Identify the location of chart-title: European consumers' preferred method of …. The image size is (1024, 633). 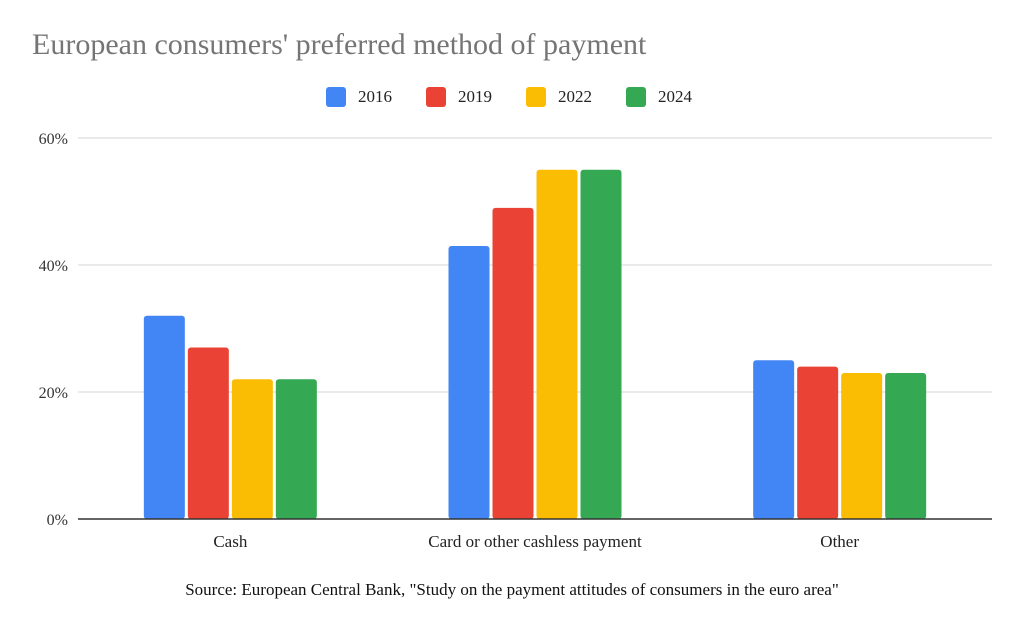
(339, 44).